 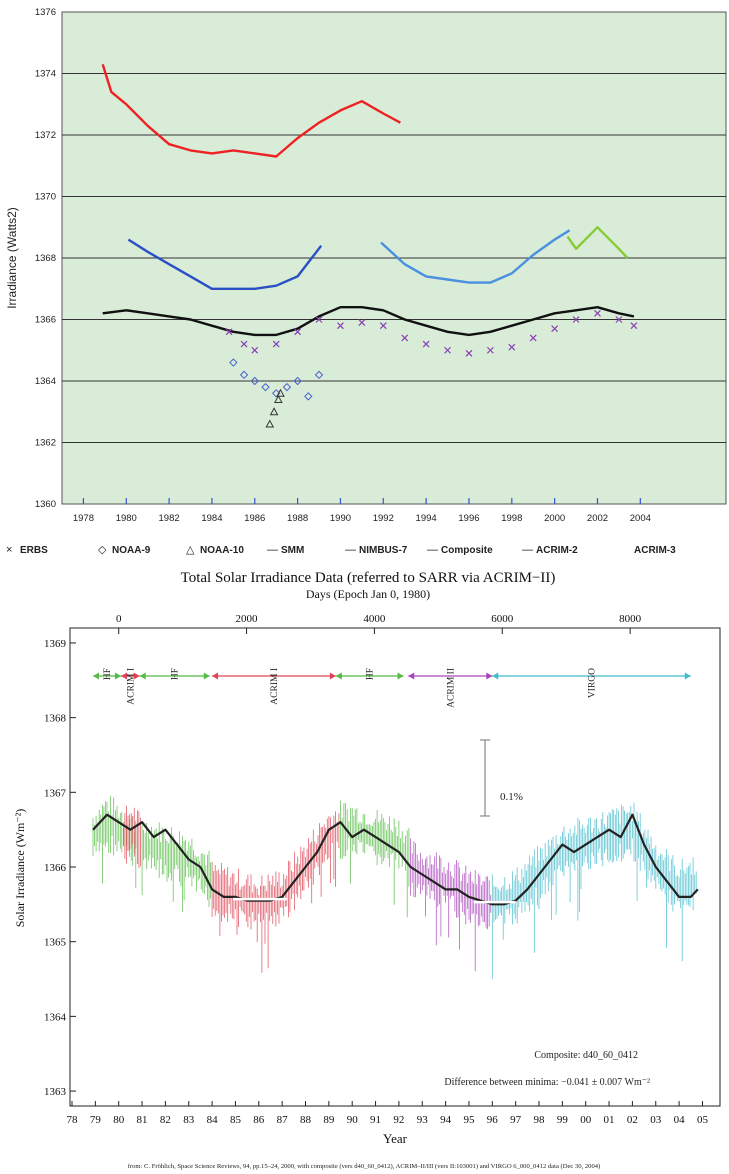 I want to click on bottom-x-tick-label: 98, so click(x=540, y=1120).